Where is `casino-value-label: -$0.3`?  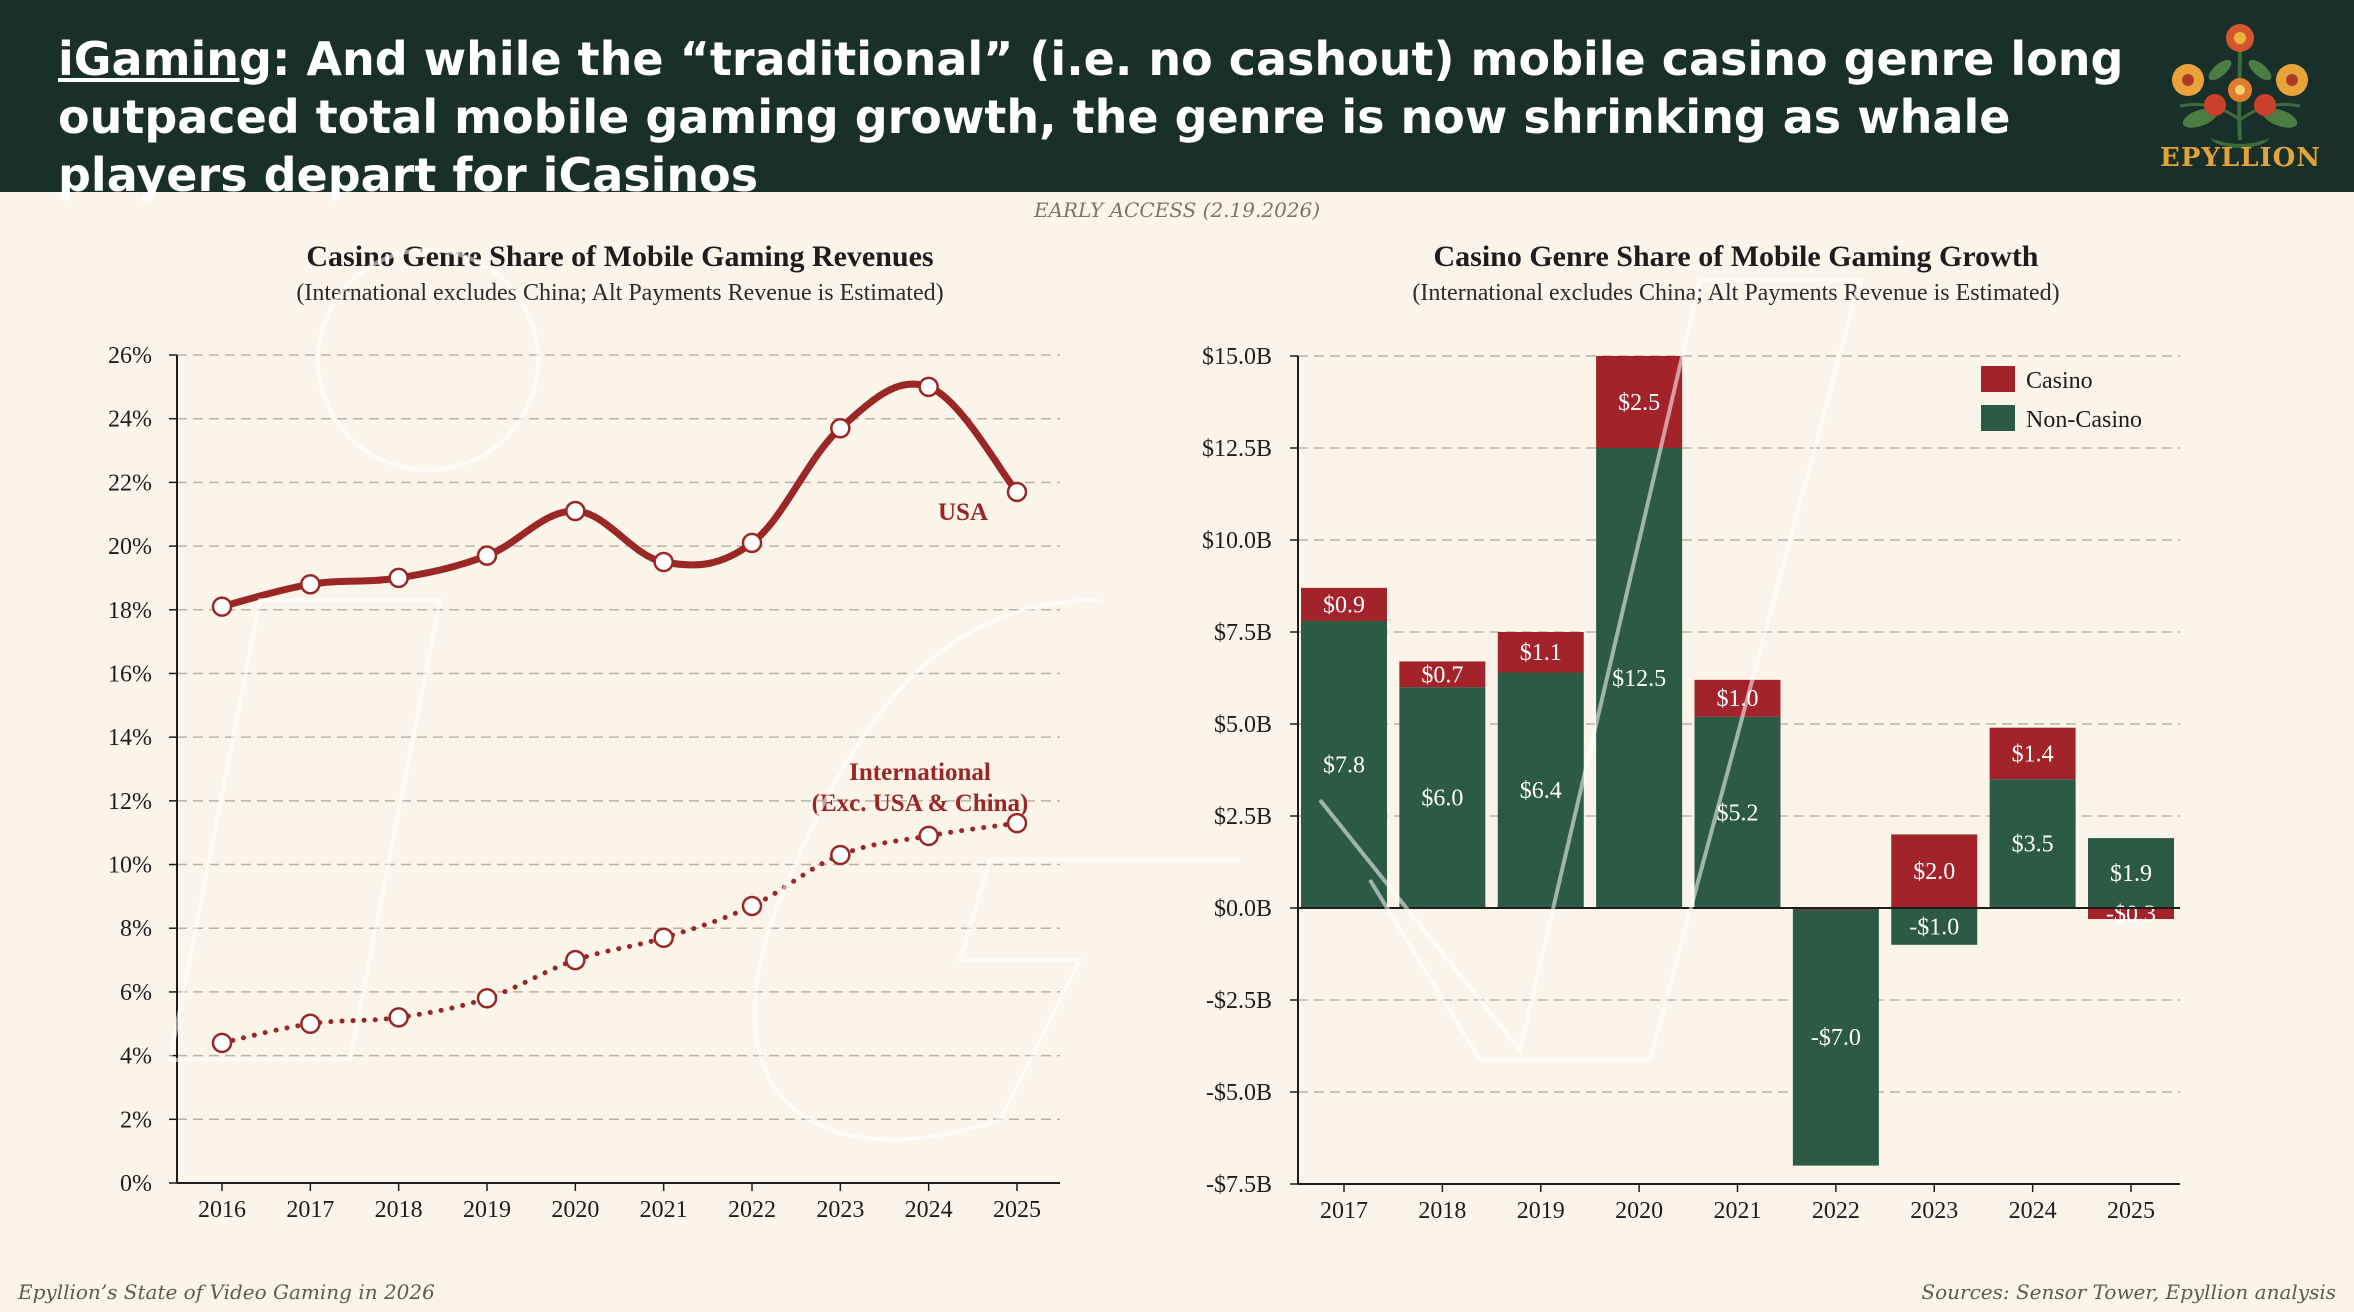
casino-value-label: -$0.3 is located at coordinates (2131, 915).